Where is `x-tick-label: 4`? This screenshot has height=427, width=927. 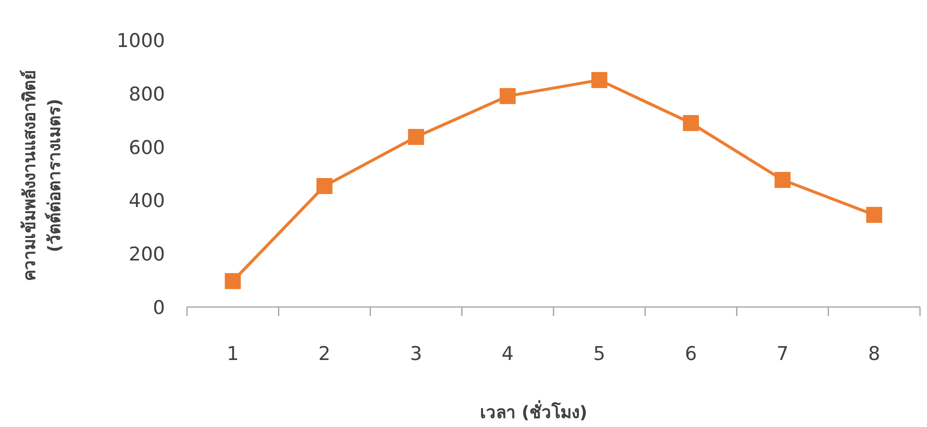
x-tick-label: 4 is located at coordinates (508, 354).